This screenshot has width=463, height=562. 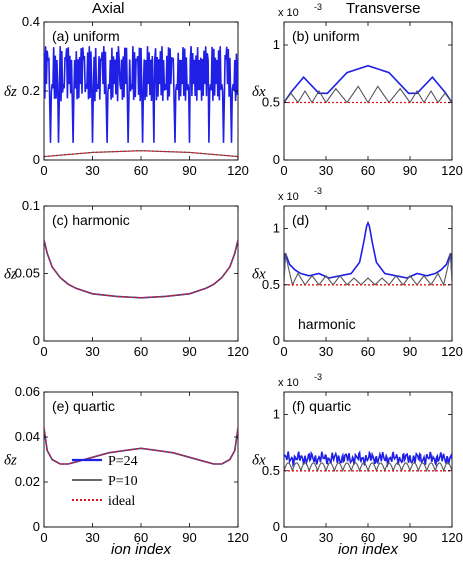 I want to click on xtick-label-f: 0, so click(x=283, y=537).